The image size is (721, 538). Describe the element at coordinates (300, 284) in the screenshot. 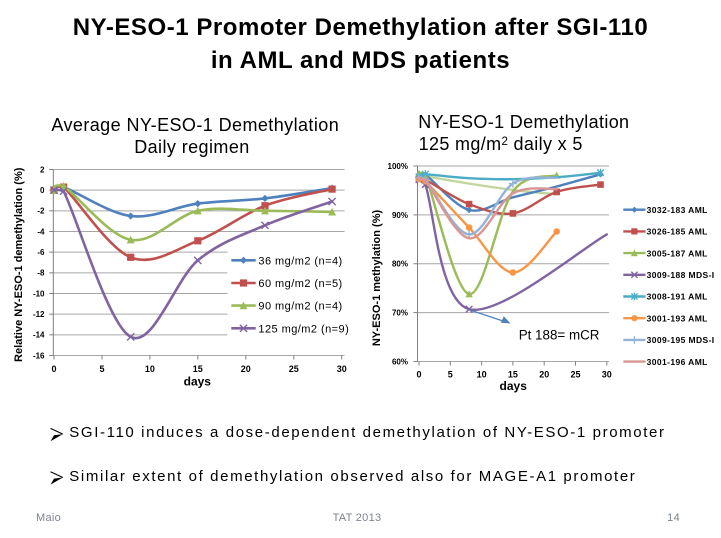

I see `svg-text: 60 mg/m2 (n=5)` at that location.